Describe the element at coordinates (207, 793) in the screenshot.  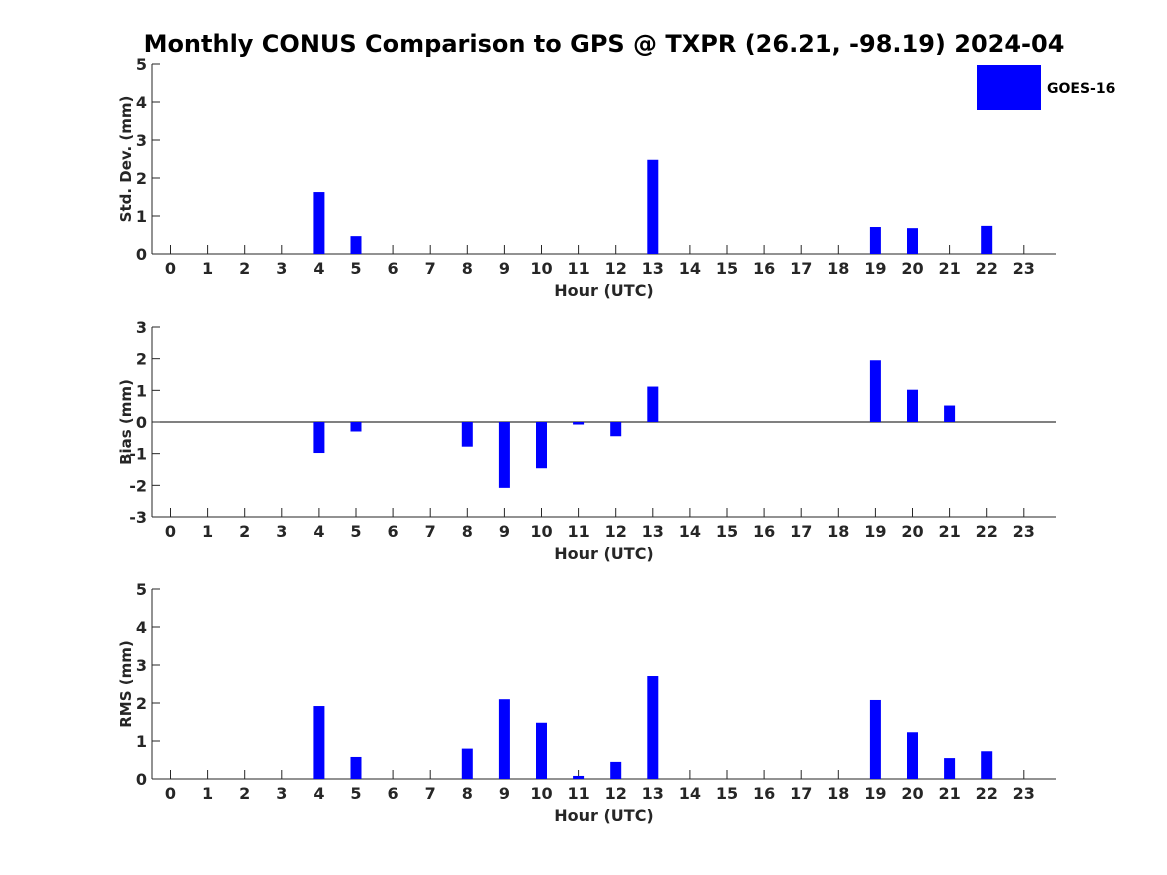
I see `x-tick-label: 1` at that location.